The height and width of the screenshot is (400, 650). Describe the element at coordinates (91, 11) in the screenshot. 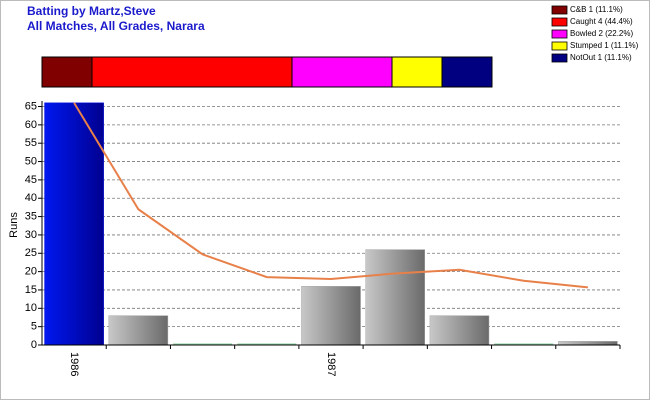

I see `title: Batting by Martz,Steve` at that location.